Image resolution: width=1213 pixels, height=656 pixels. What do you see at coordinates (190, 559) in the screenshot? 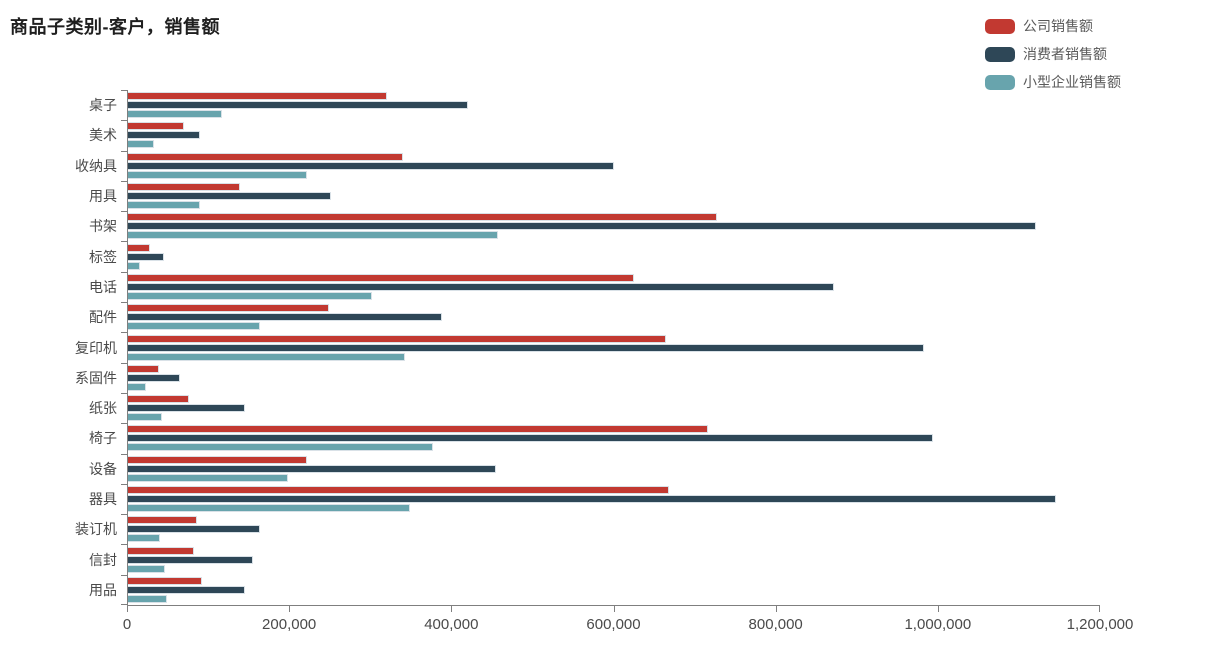
I see `bar-消费者销售额-信封` at bounding box center [190, 559].